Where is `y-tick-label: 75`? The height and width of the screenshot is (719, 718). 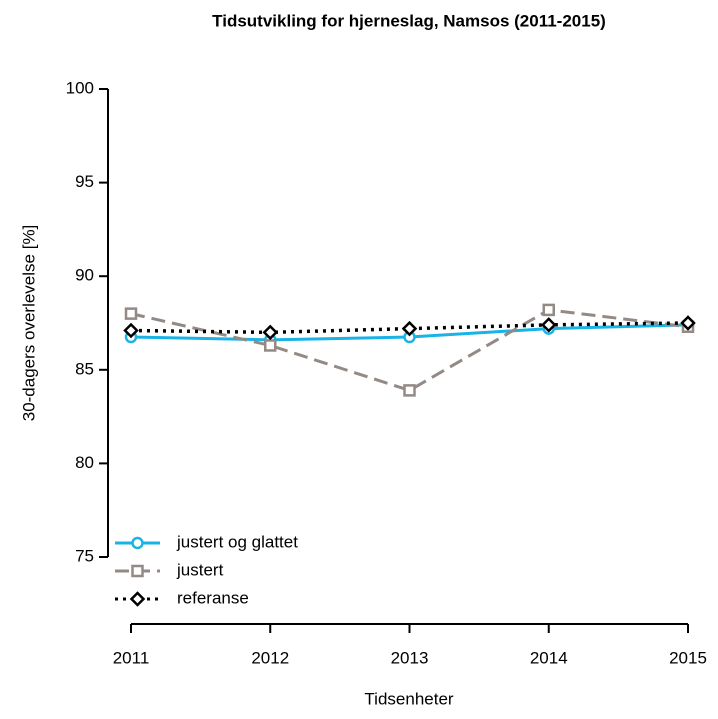 y-tick-label: 75 is located at coordinates (84, 555).